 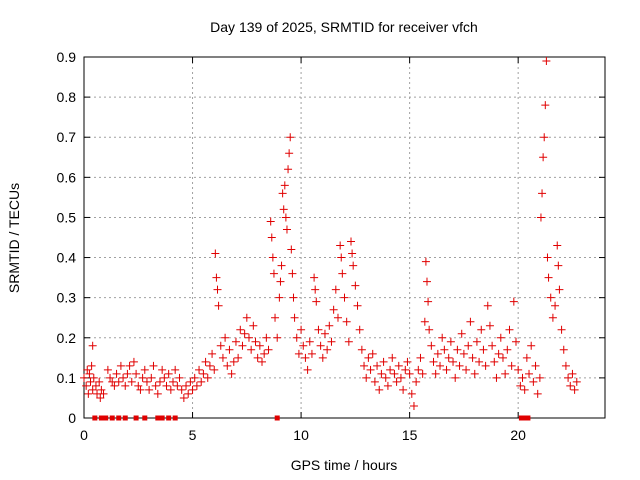 I want to click on y-tick-label: 0.5, so click(x=67, y=217).